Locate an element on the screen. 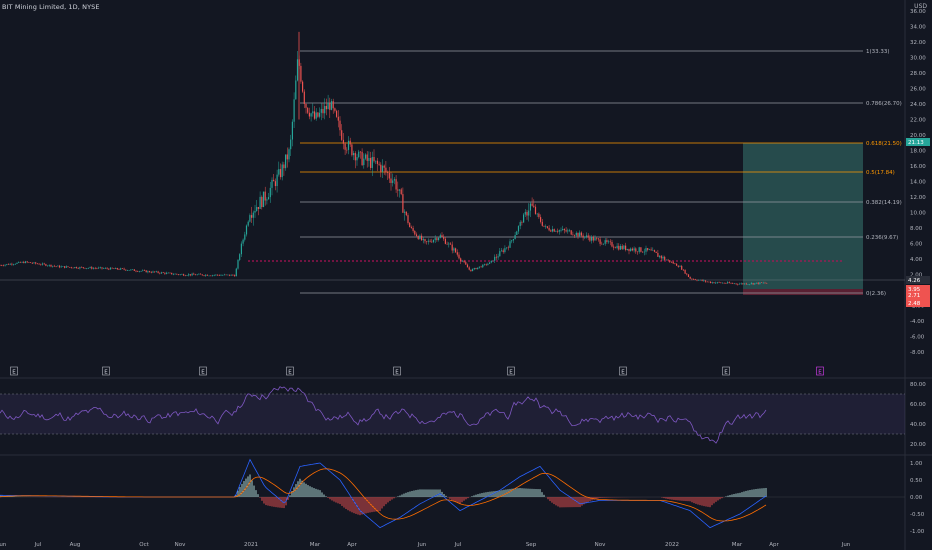 The width and height of the screenshot is (932, 550). price-tick-label: -6.00 is located at coordinates (917, 338).